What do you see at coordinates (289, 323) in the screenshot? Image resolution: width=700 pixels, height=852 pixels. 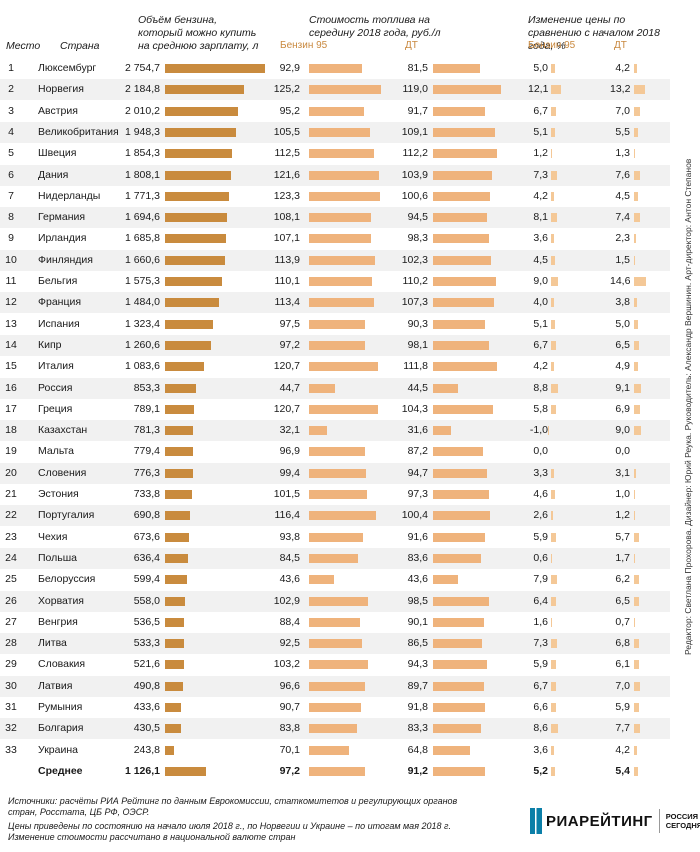 I see `b95-price-value: 97,5` at bounding box center [289, 323].